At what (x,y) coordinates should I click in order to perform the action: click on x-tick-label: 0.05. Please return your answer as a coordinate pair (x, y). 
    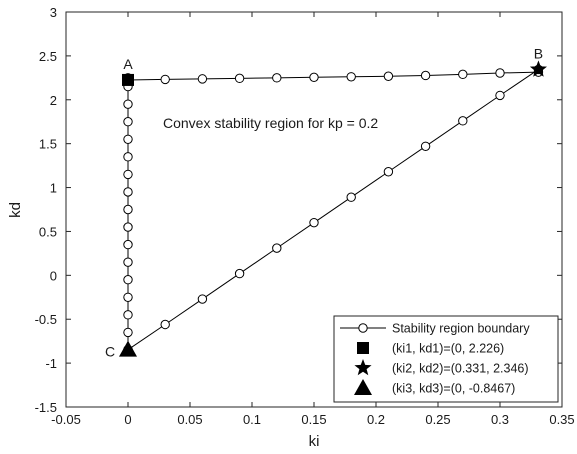
    Looking at the image, I should click on (189, 419).